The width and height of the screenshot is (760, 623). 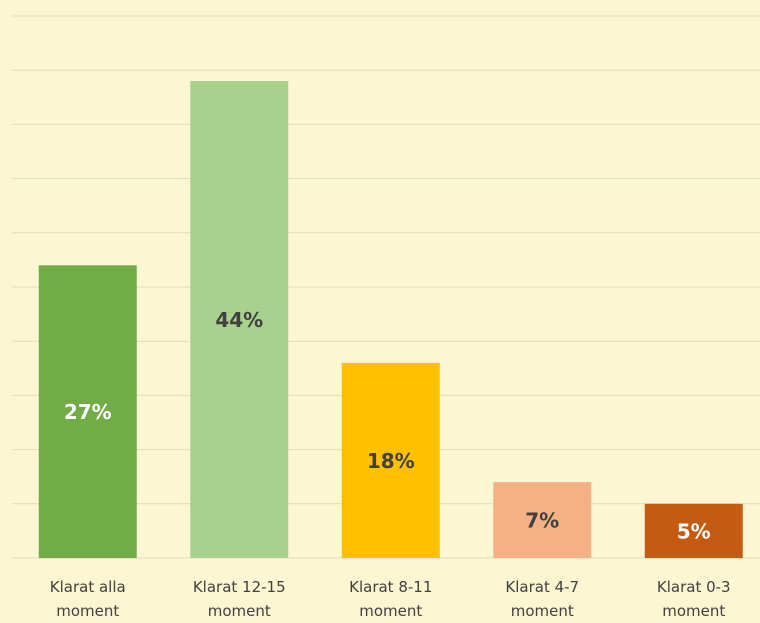 What do you see at coordinates (88, 587) in the screenshot?
I see `label-line: Klarat alla` at bounding box center [88, 587].